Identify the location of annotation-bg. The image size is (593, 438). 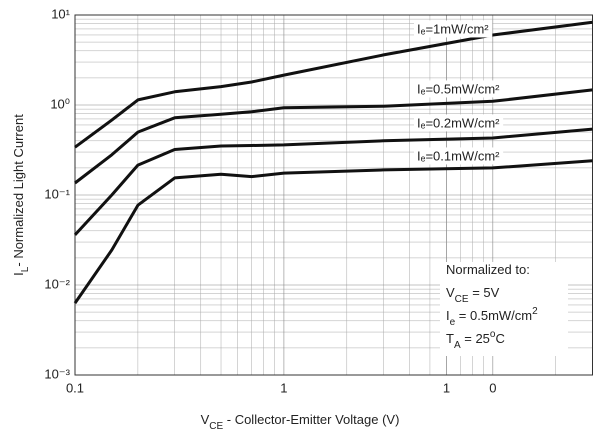
(504, 309).